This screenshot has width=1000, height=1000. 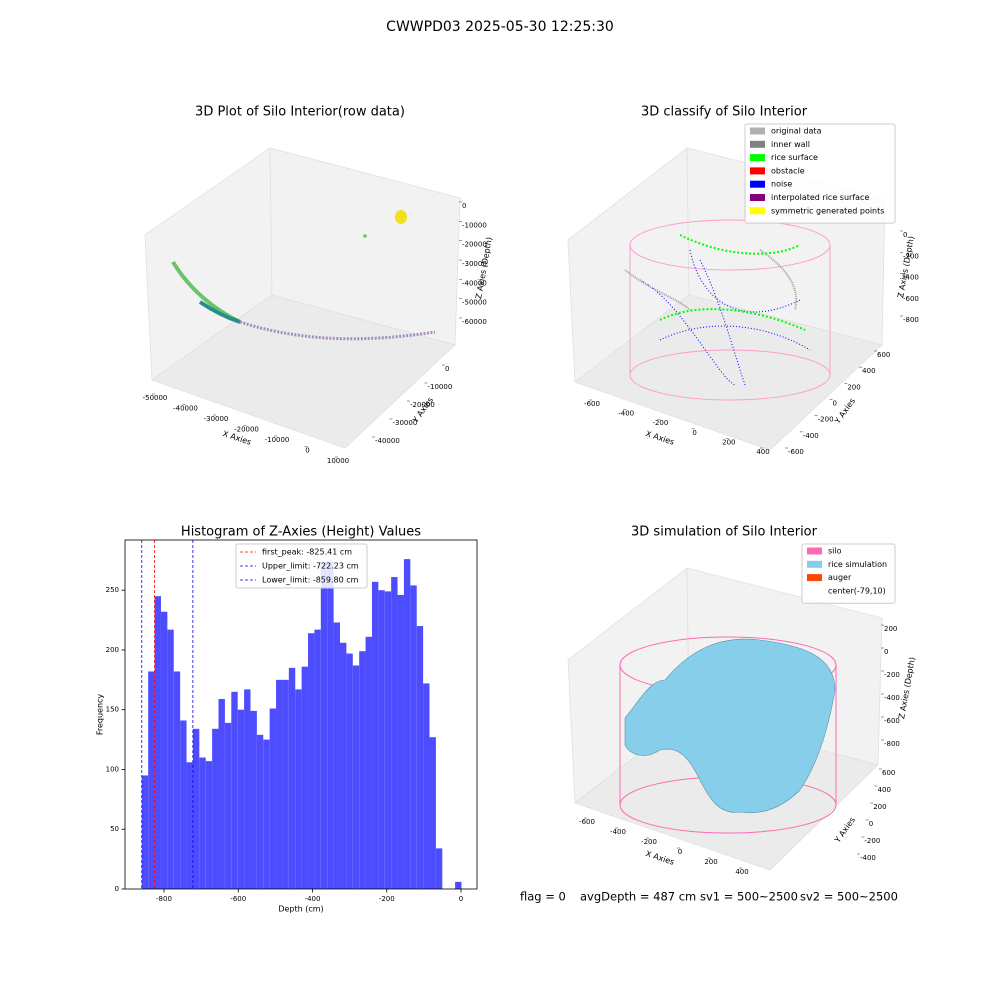 I want to click on footer-text: sv2 = 500~2500, so click(x=849, y=897).